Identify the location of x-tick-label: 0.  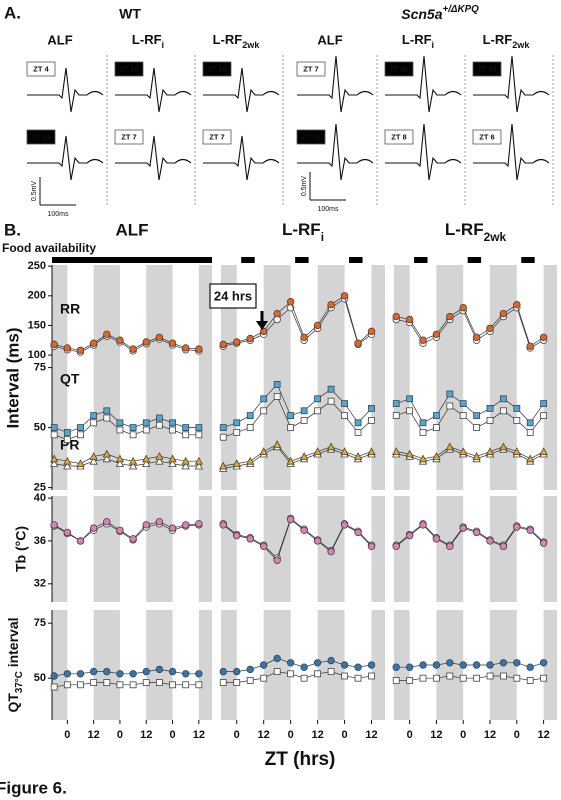
(120, 735).